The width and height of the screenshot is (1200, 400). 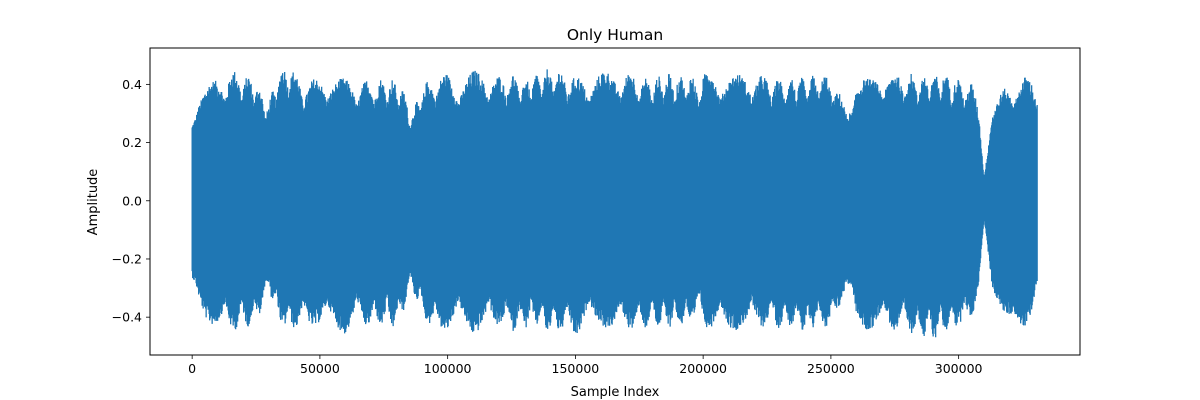 What do you see at coordinates (831, 368) in the screenshot?
I see `x-tick-label: 250000` at bounding box center [831, 368].